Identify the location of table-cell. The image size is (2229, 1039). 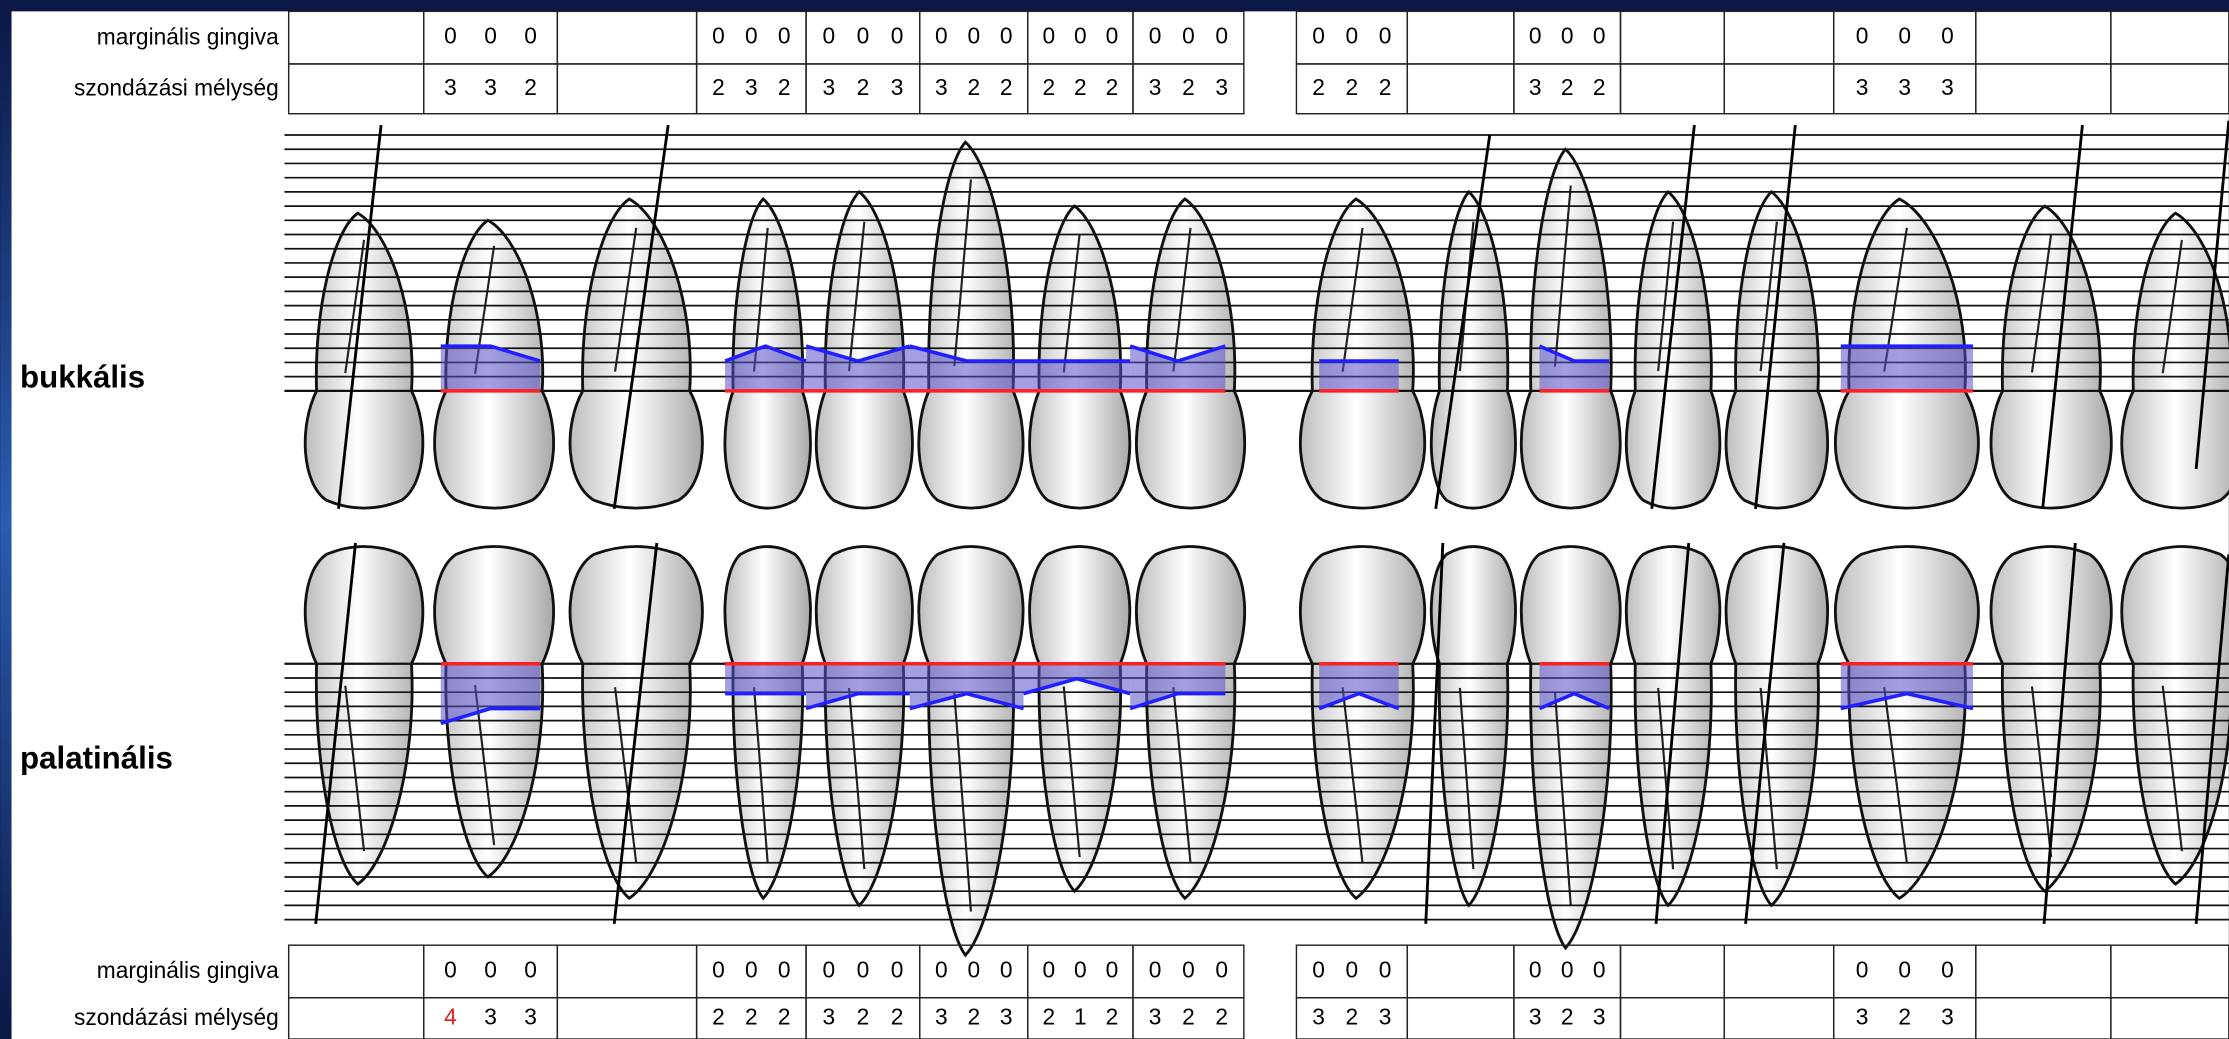
(1188, 89).